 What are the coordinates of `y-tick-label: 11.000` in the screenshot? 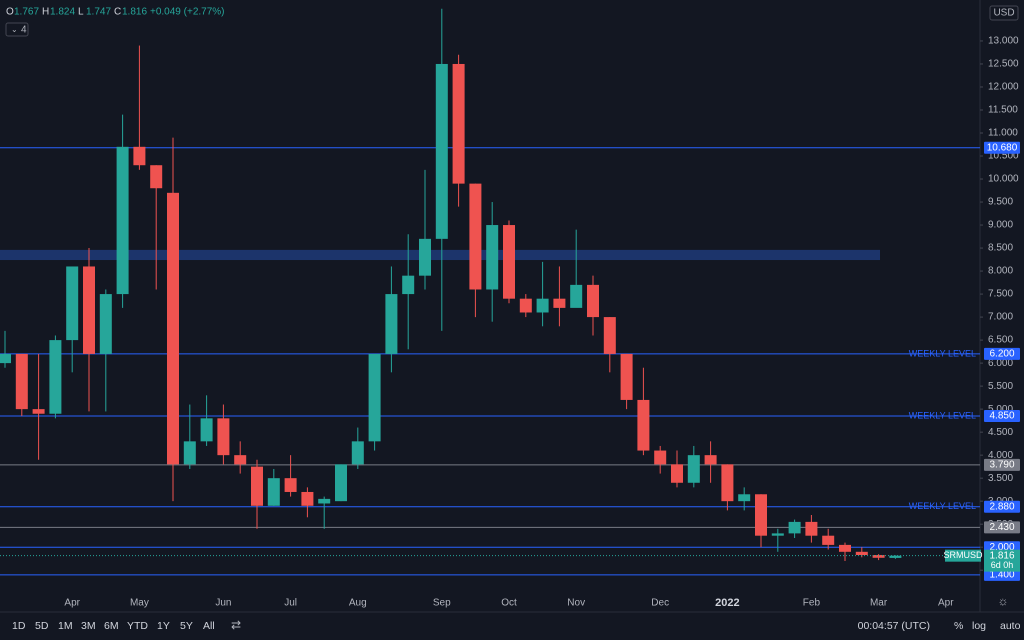 It's located at (1003, 133).